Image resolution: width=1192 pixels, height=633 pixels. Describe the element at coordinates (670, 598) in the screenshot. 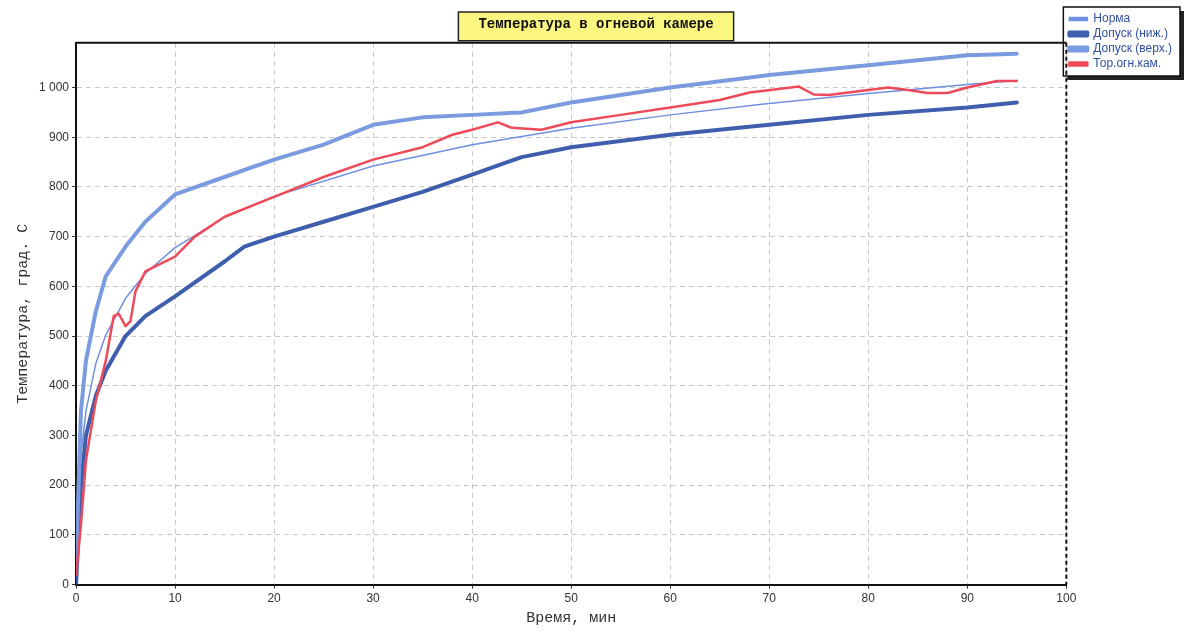

I see `x-tick-label: 60` at that location.